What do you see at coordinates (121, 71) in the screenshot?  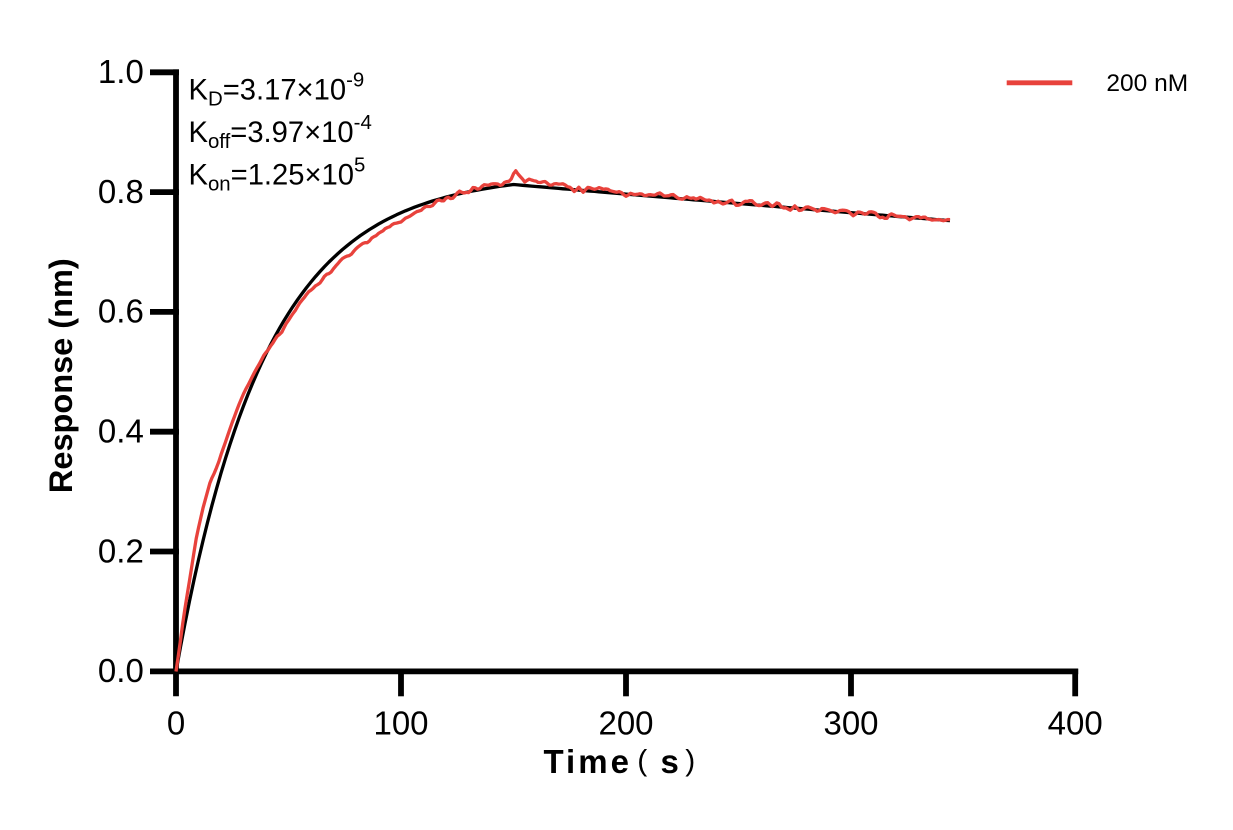 I see `svg-text: 1.0` at bounding box center [121, 71].